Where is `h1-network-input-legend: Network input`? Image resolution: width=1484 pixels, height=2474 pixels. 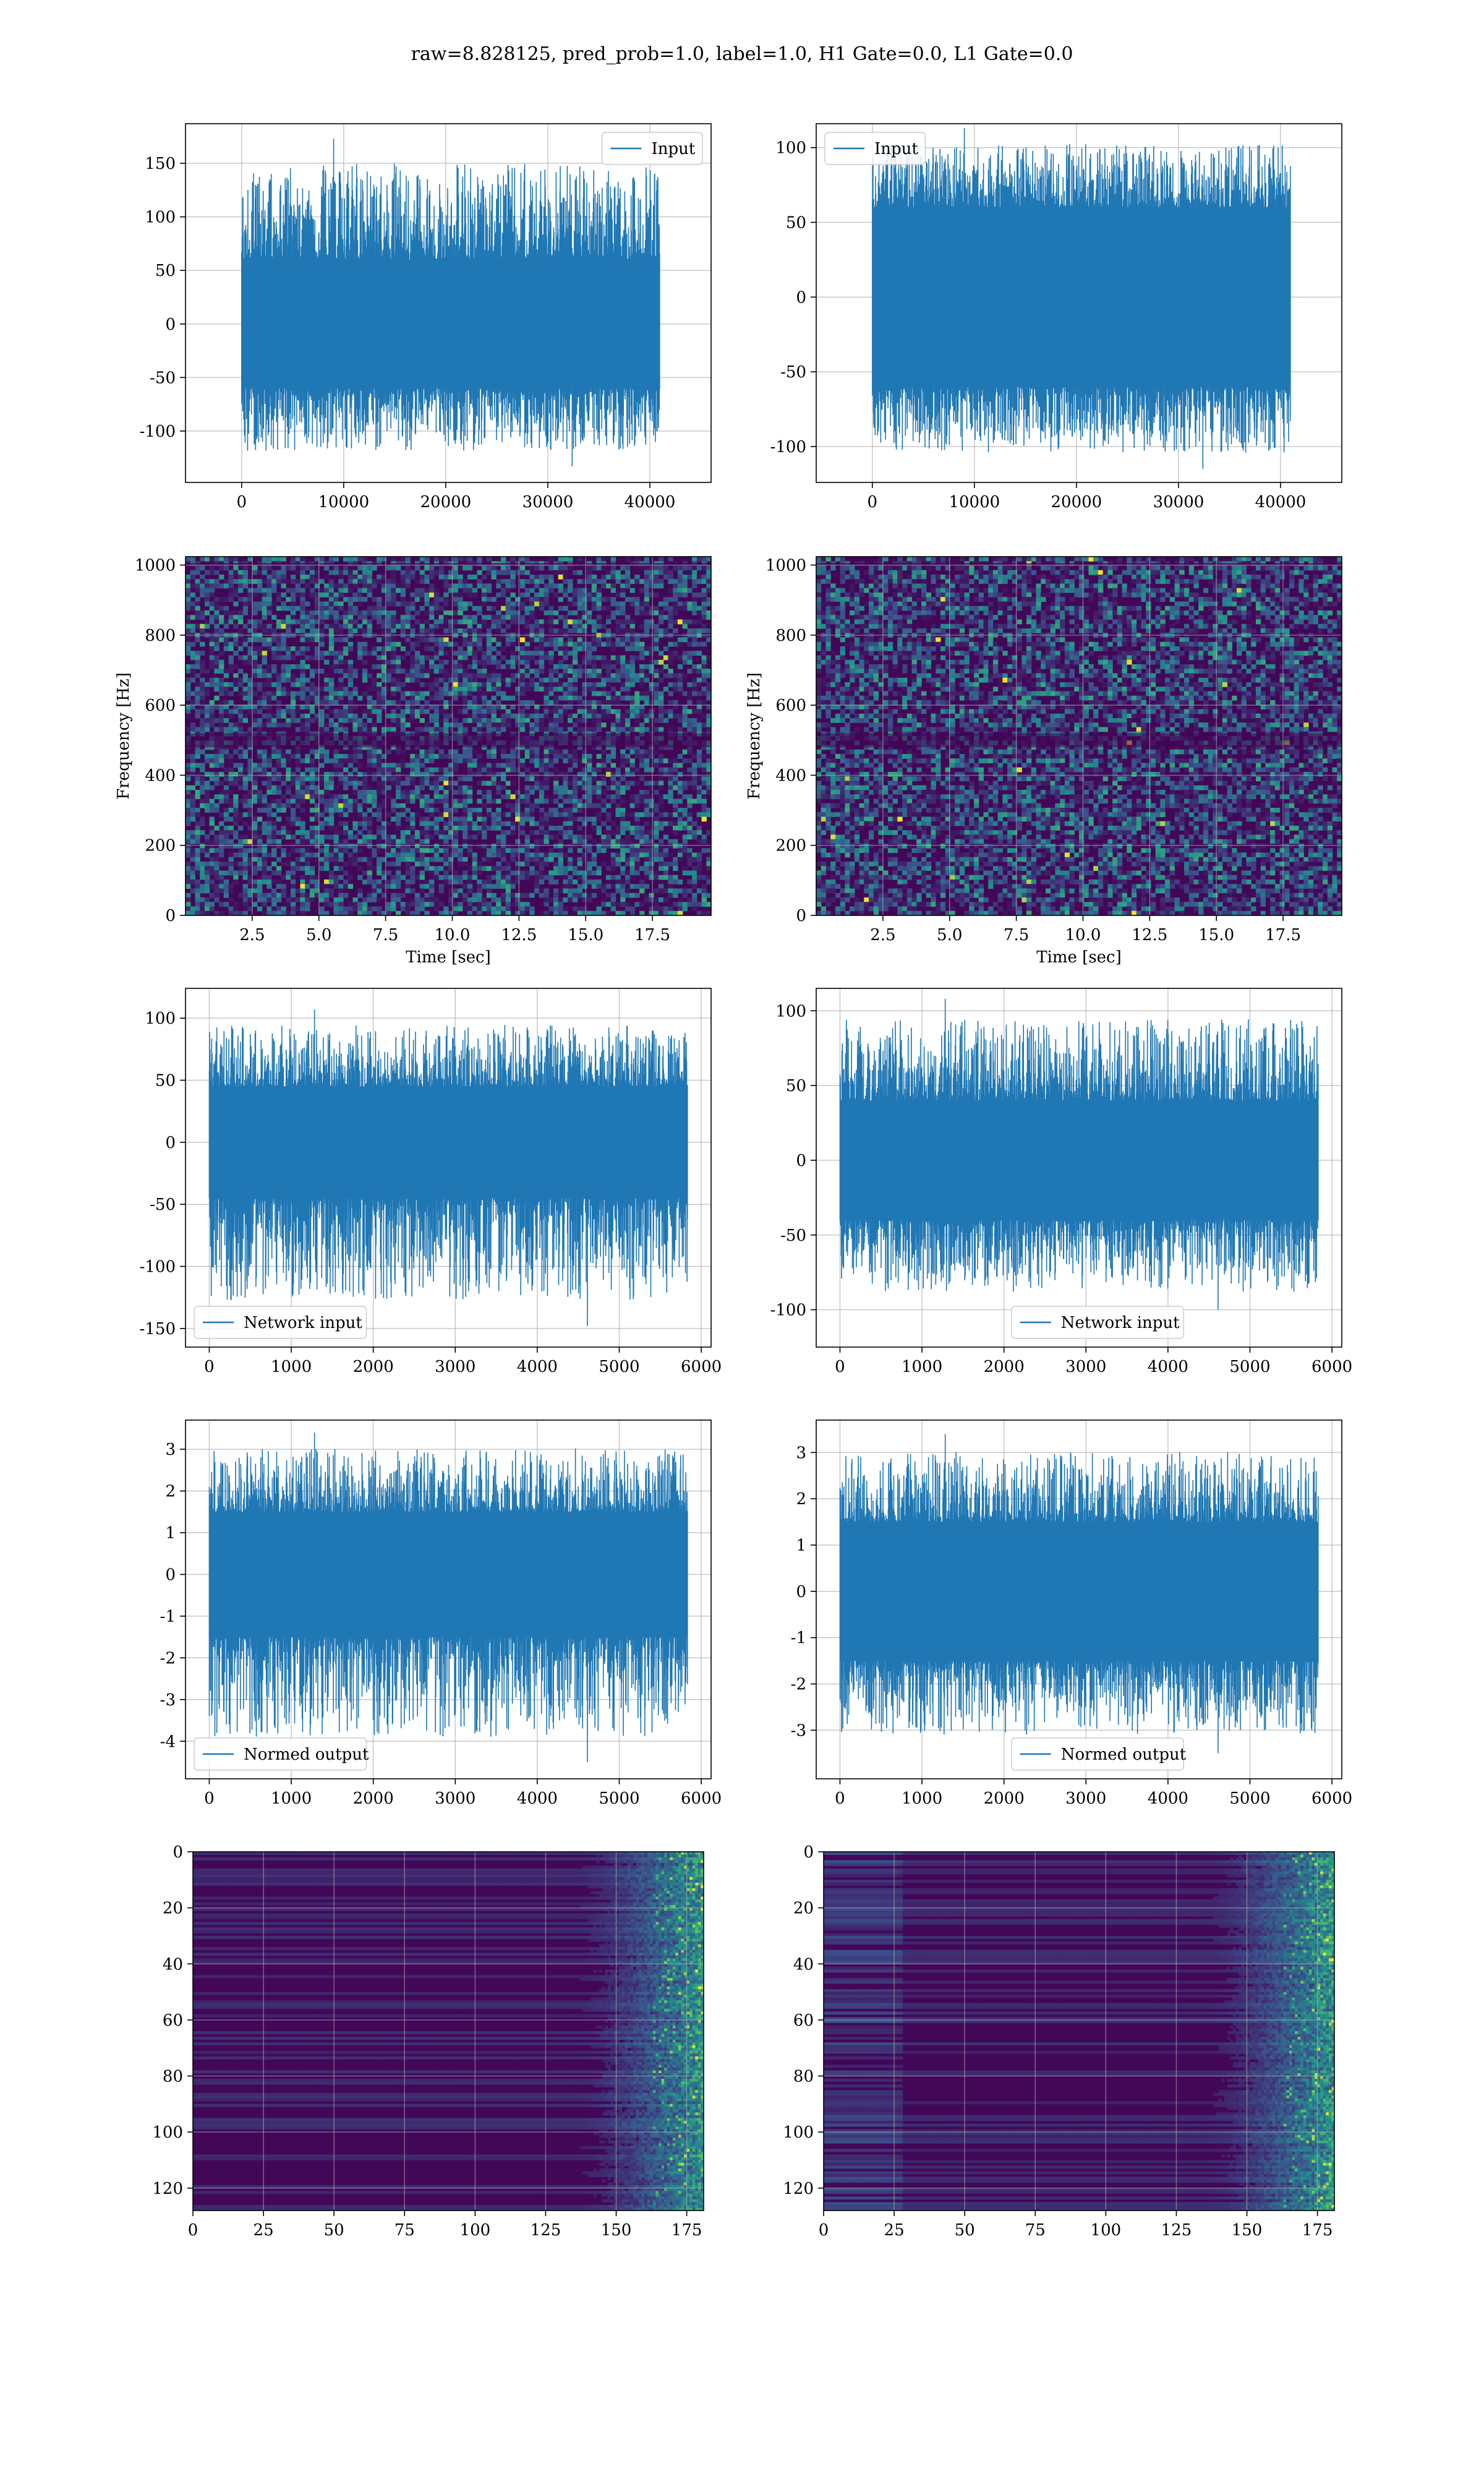
h1-network-input-legend: Network input is located at coordinates (280, 1323).